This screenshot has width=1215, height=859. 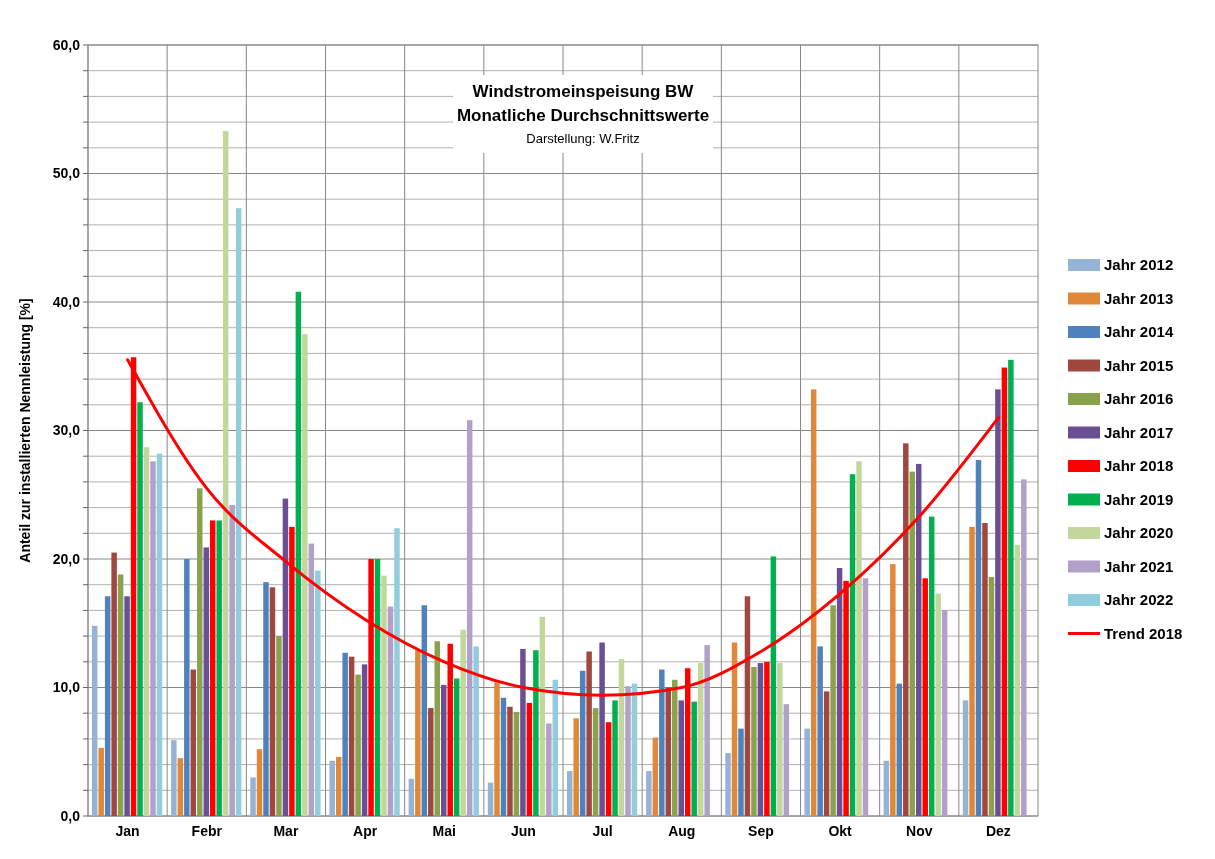 What do you see at coordinates (1139, 600) in the screenshot?
I see `legend-label: Jahr 2022` at bounding box center [1139, 600].